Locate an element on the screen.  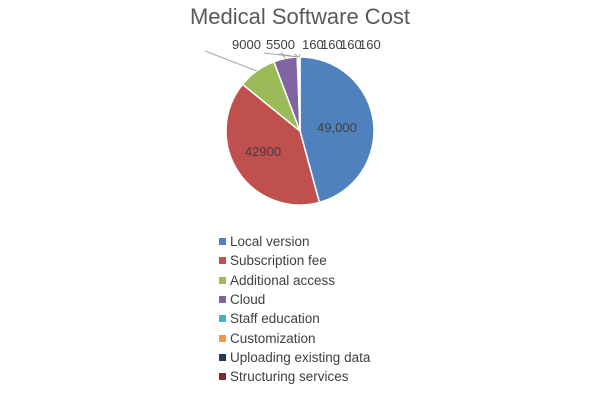
legend-label: Structuring services is located at coordinates (289, 377).